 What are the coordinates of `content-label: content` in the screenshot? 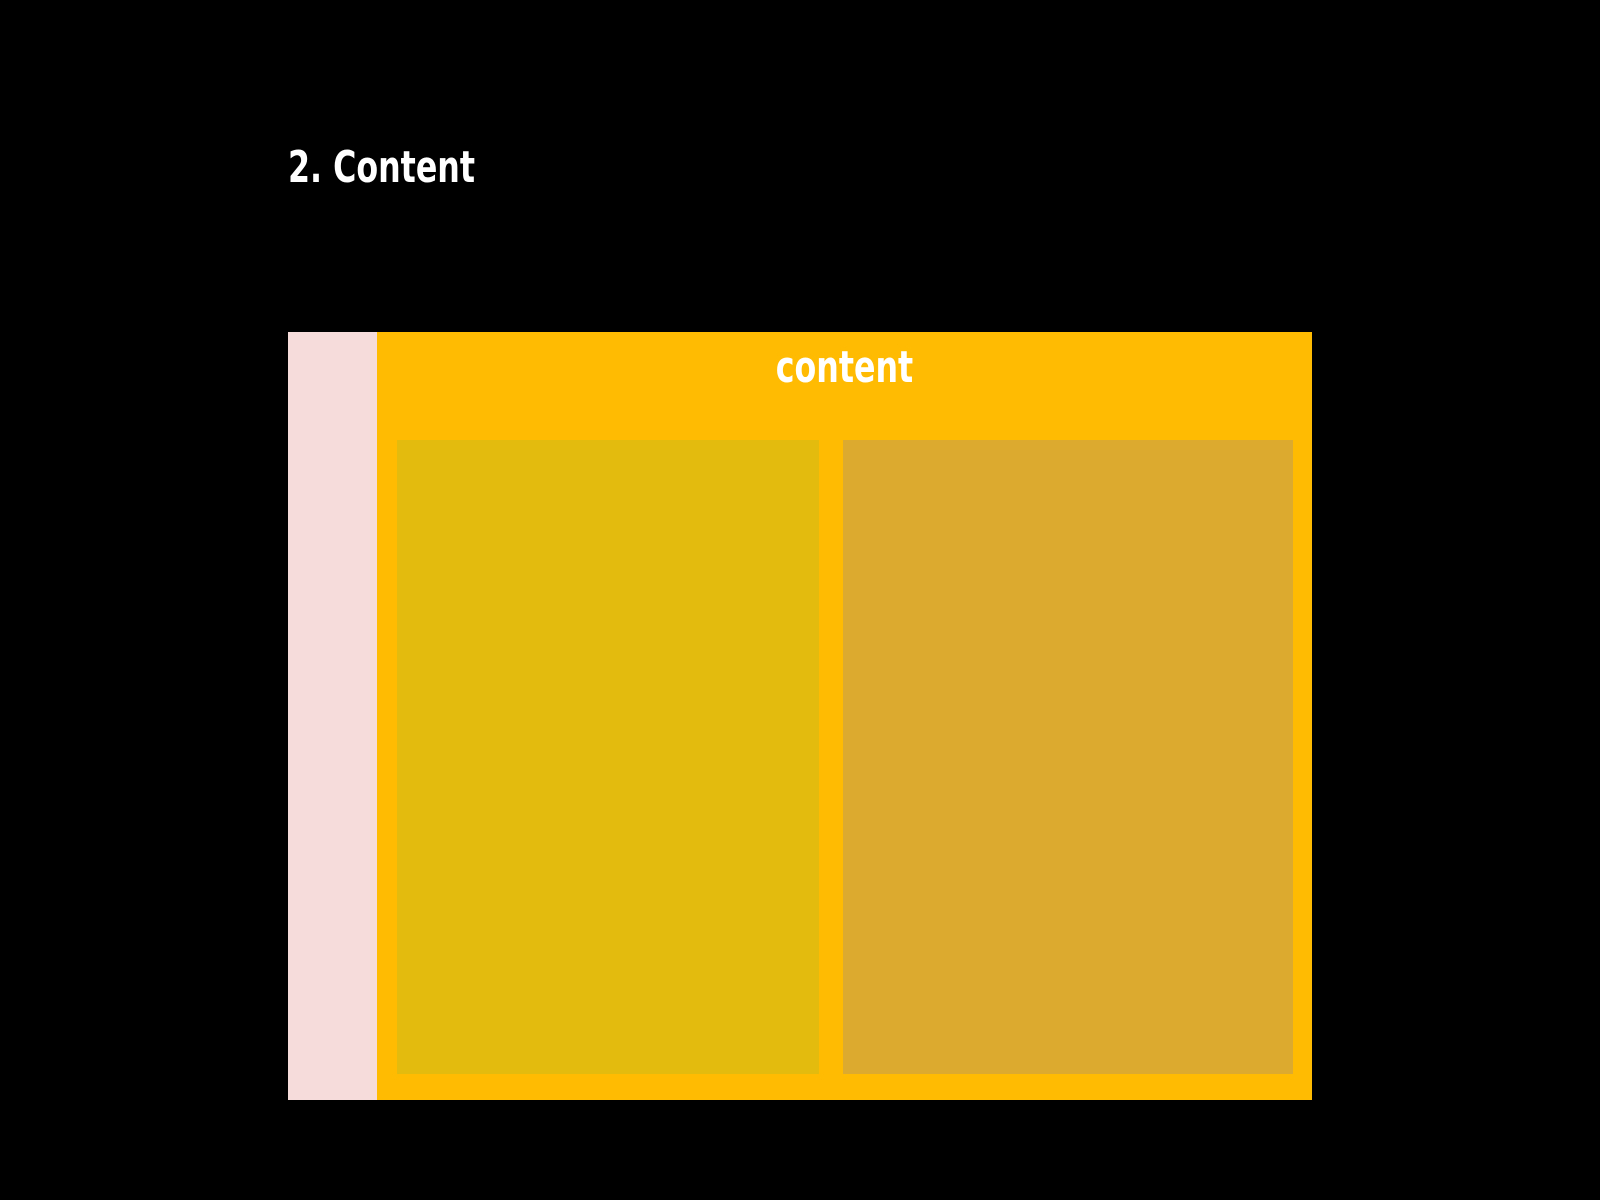 It's located at (844, 368).